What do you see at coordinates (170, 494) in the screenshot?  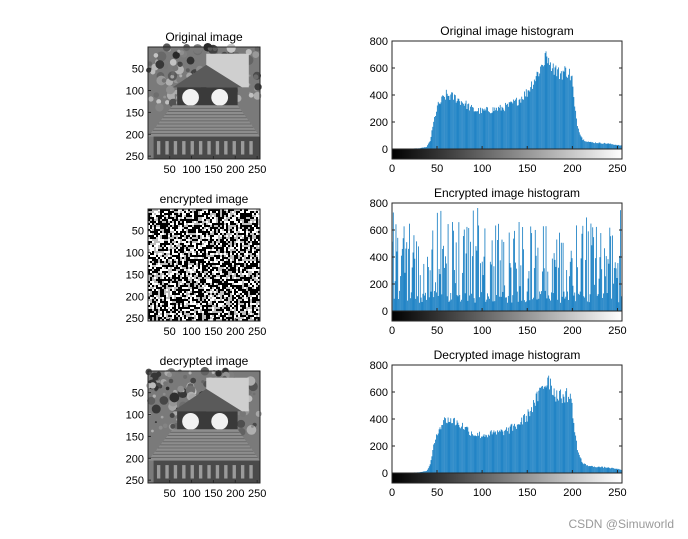 I see `x-tick-label: 50` at bounding box center [170, 494].